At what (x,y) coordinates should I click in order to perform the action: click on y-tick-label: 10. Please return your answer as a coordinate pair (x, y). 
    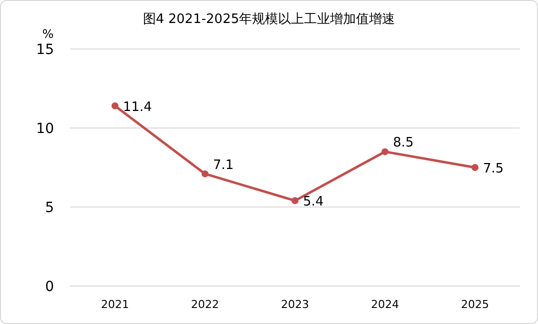
    Looking at the image, I should click on (45, 129).